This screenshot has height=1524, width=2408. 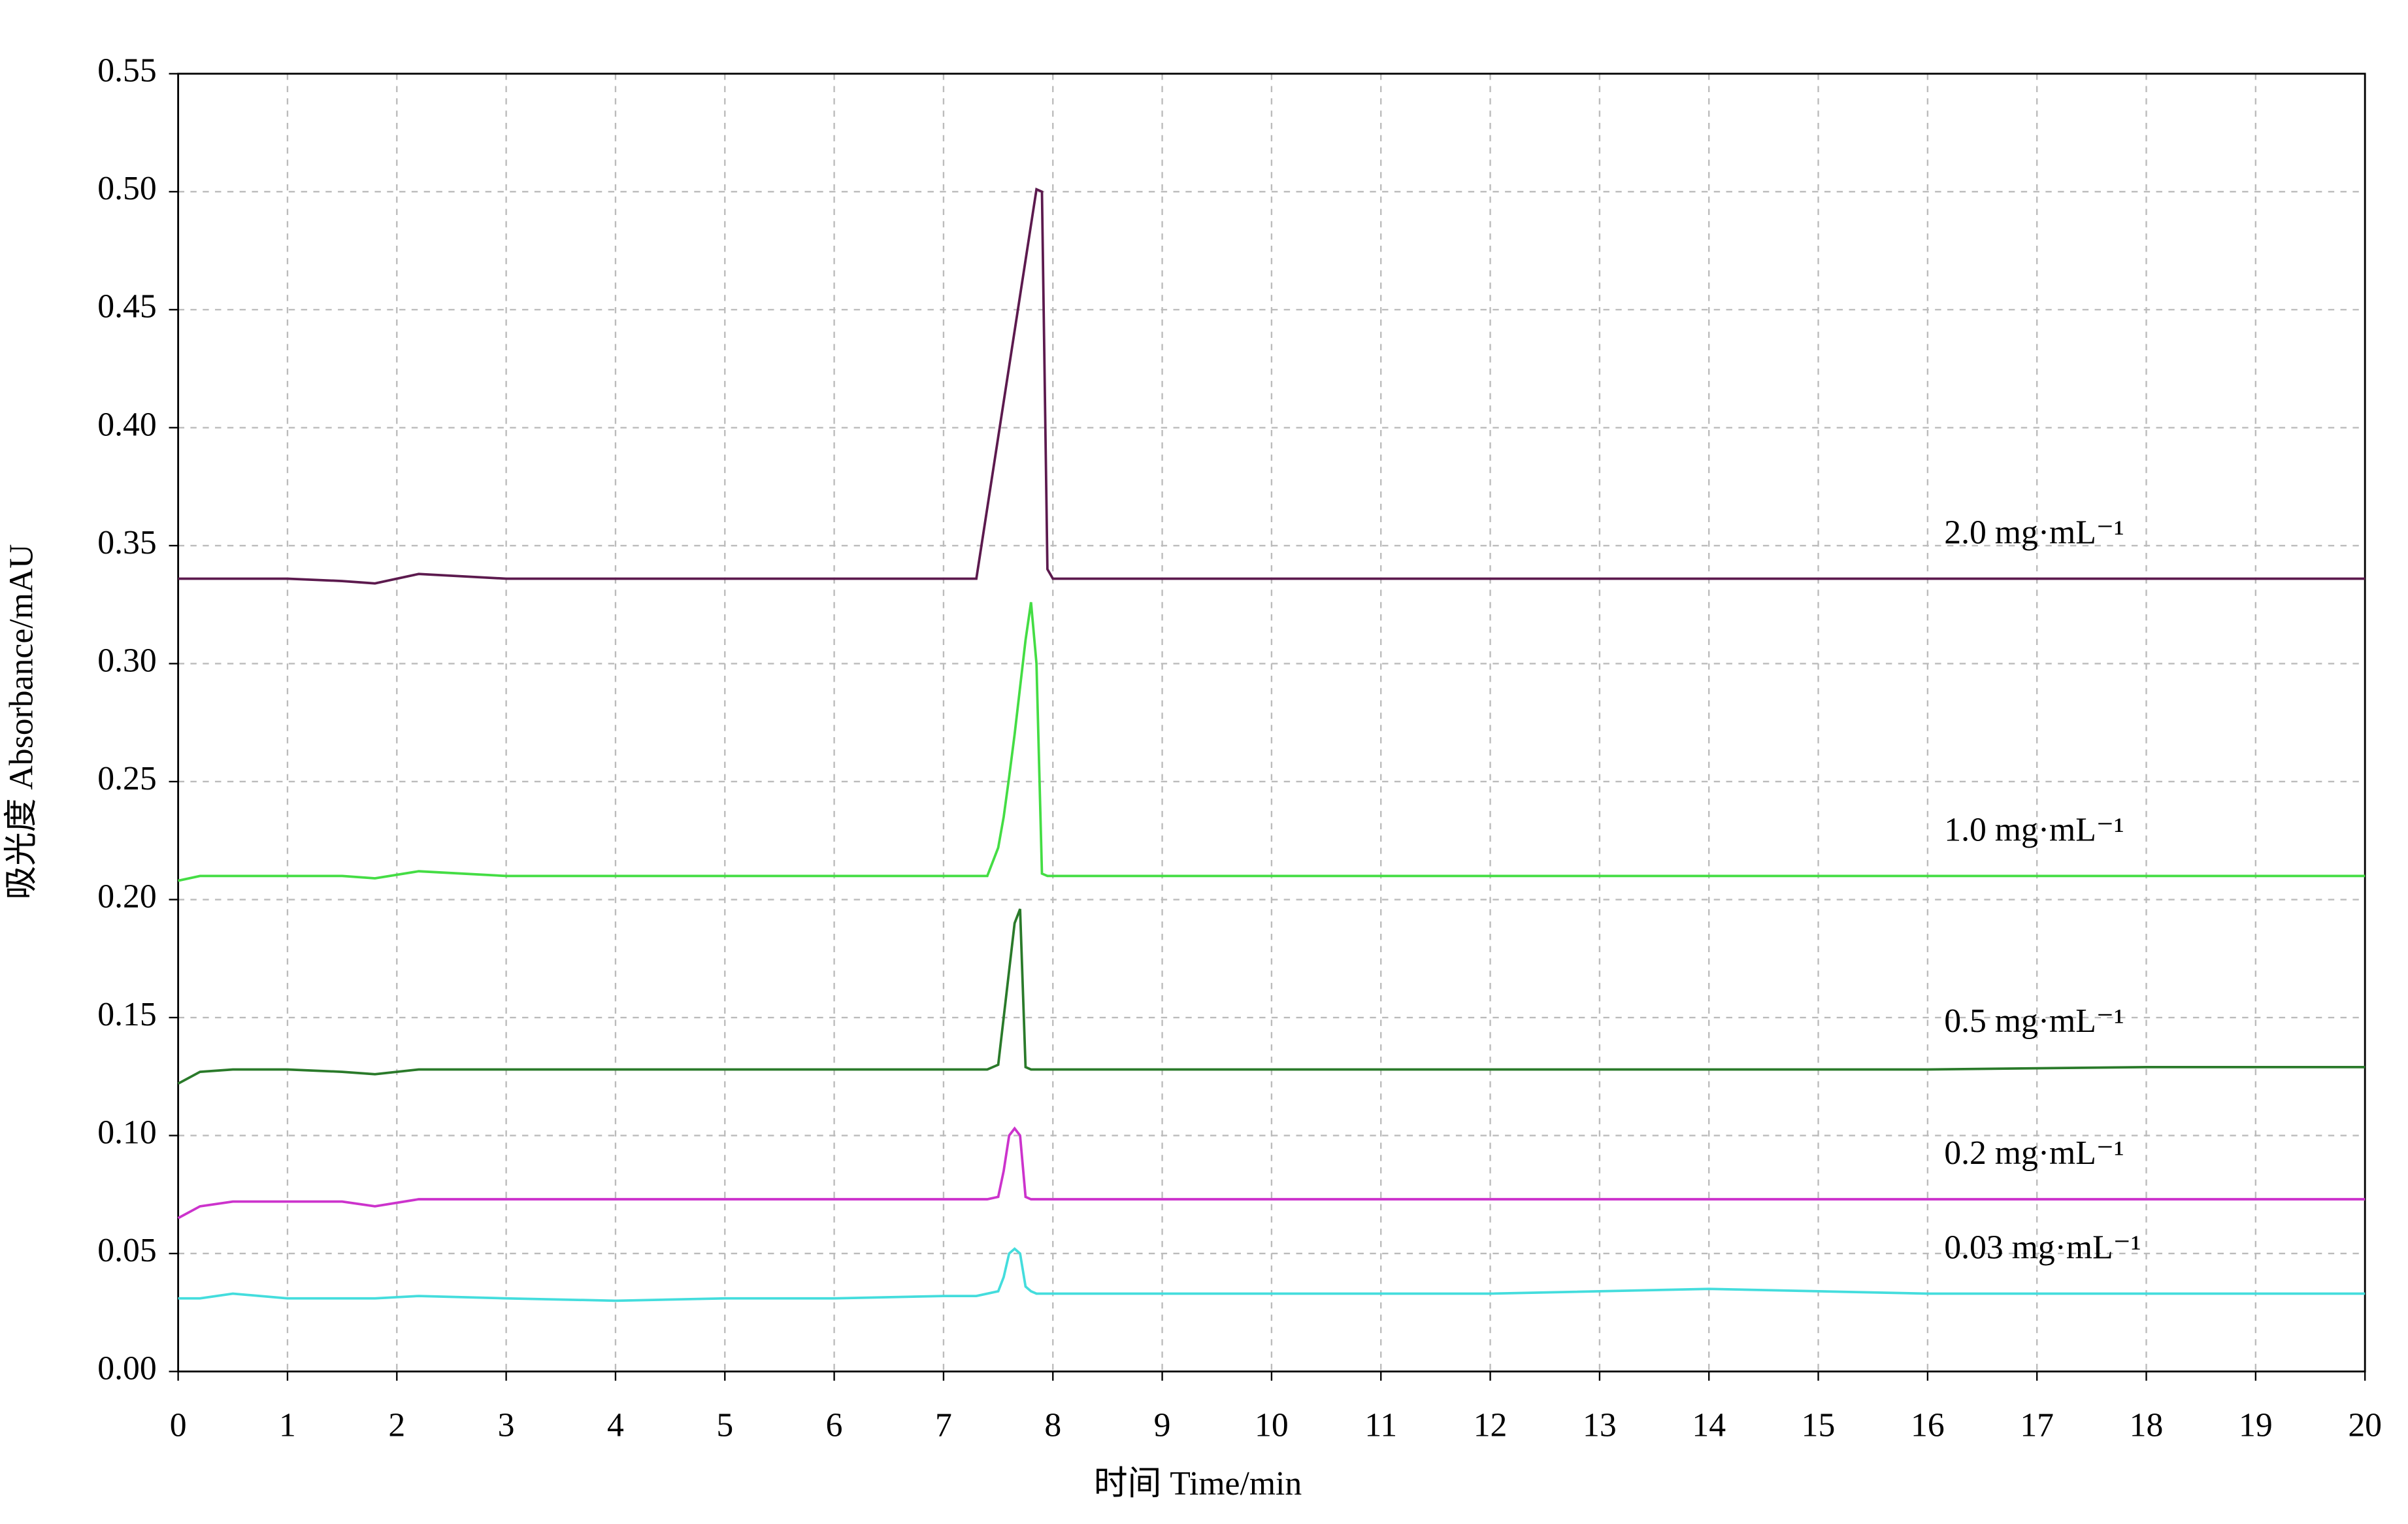 I want to click on x-tick-label: 18, so click(x=2147, y=1425).